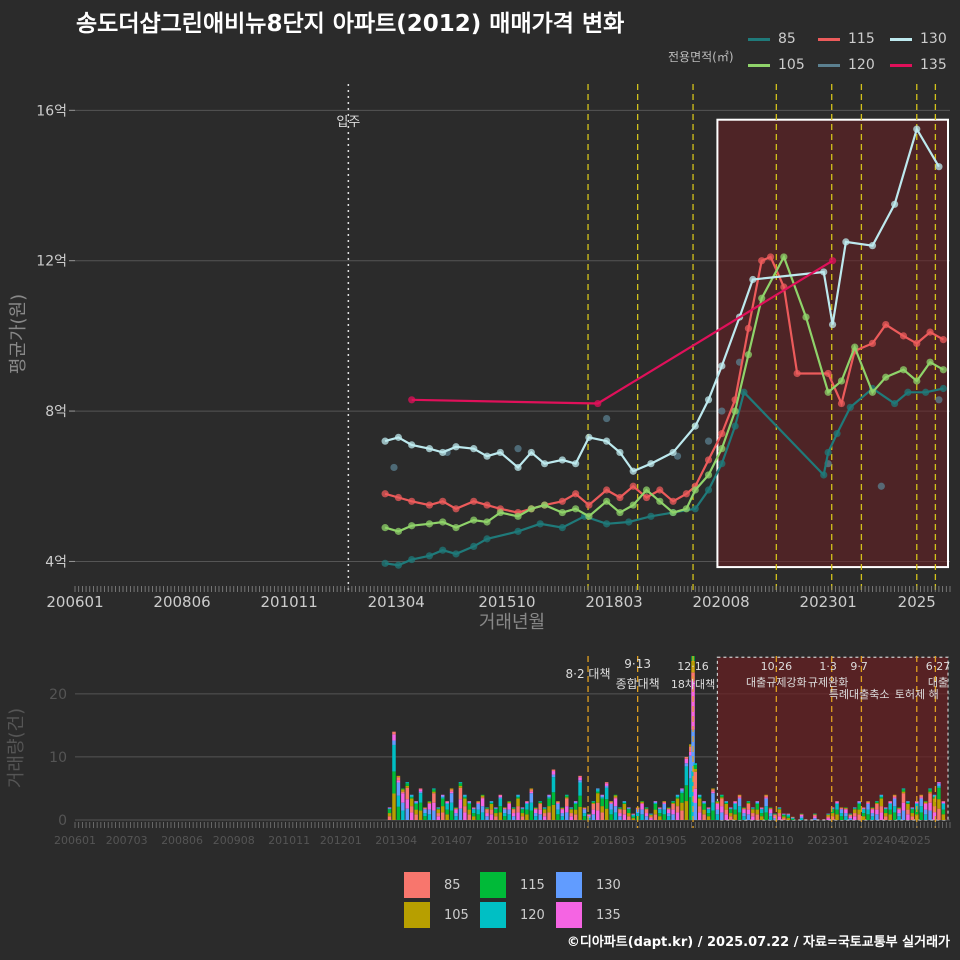 The height and width of the screenshot is (960, 960). What do you see at coordinates (933, 39) in the screenshot?
I see `legend-label: 130` at bounding box center [933, 39].